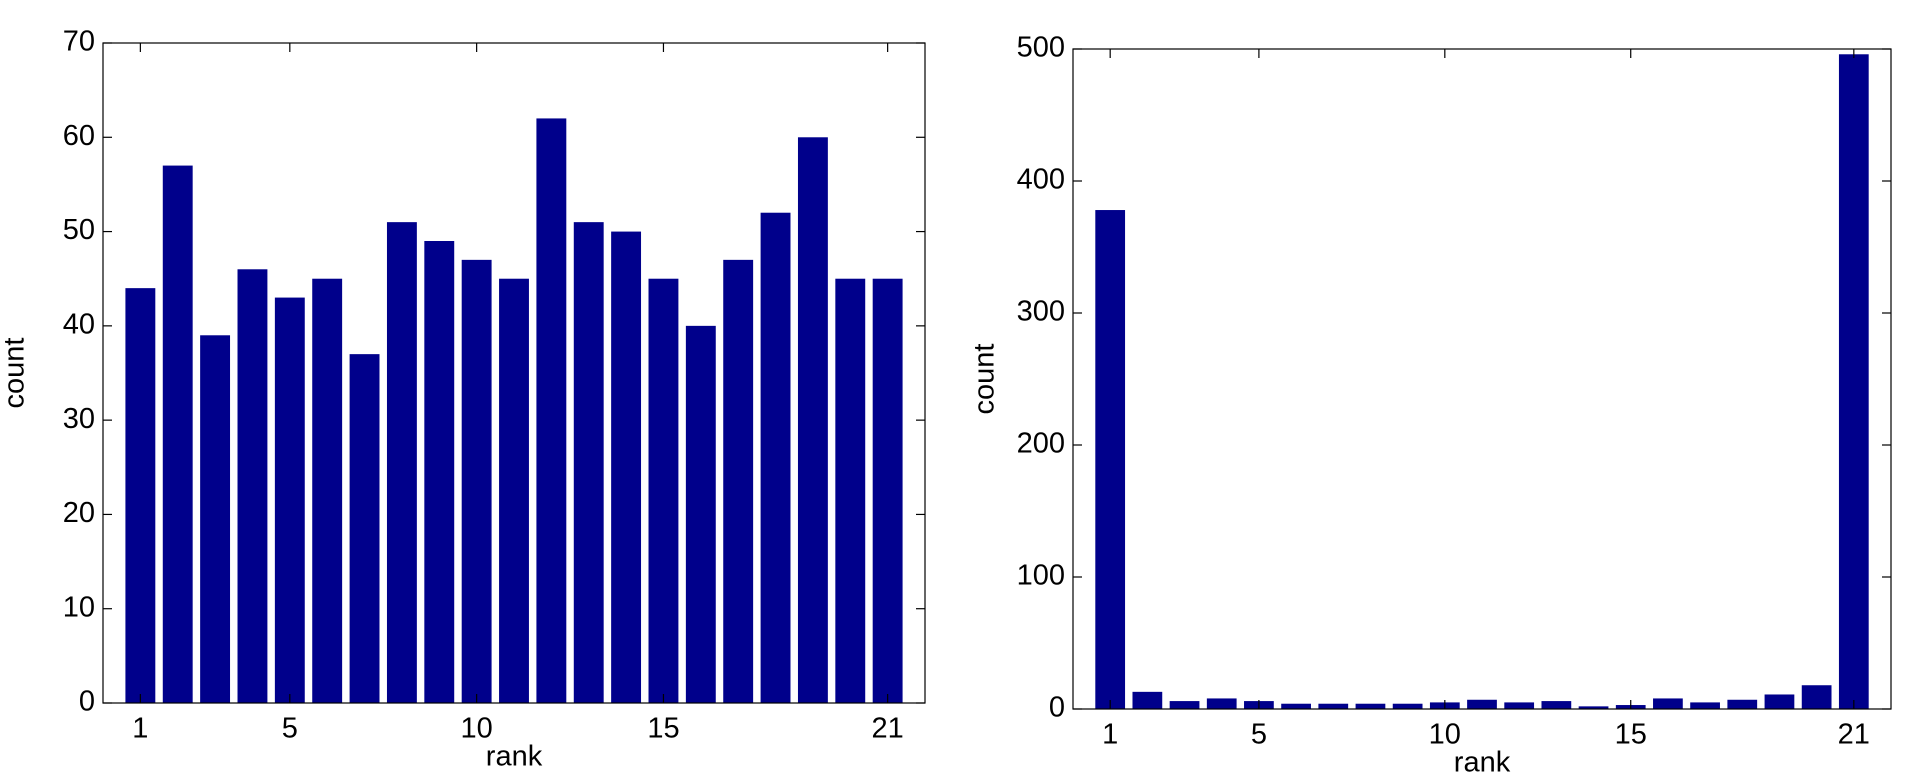 The image size is (1916, 783). What do you see at coordinates (79, 230) in the screenshot?
I see `y-tick-label: 50` at bounding box center [79, 230].